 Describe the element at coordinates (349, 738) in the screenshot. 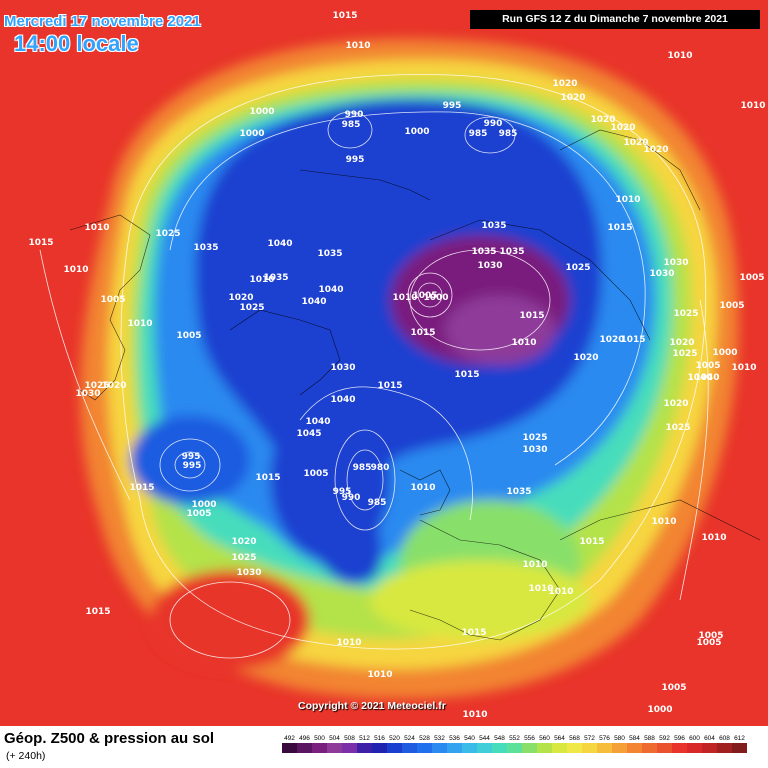

I see `scale-tick-label: 508` at that location.